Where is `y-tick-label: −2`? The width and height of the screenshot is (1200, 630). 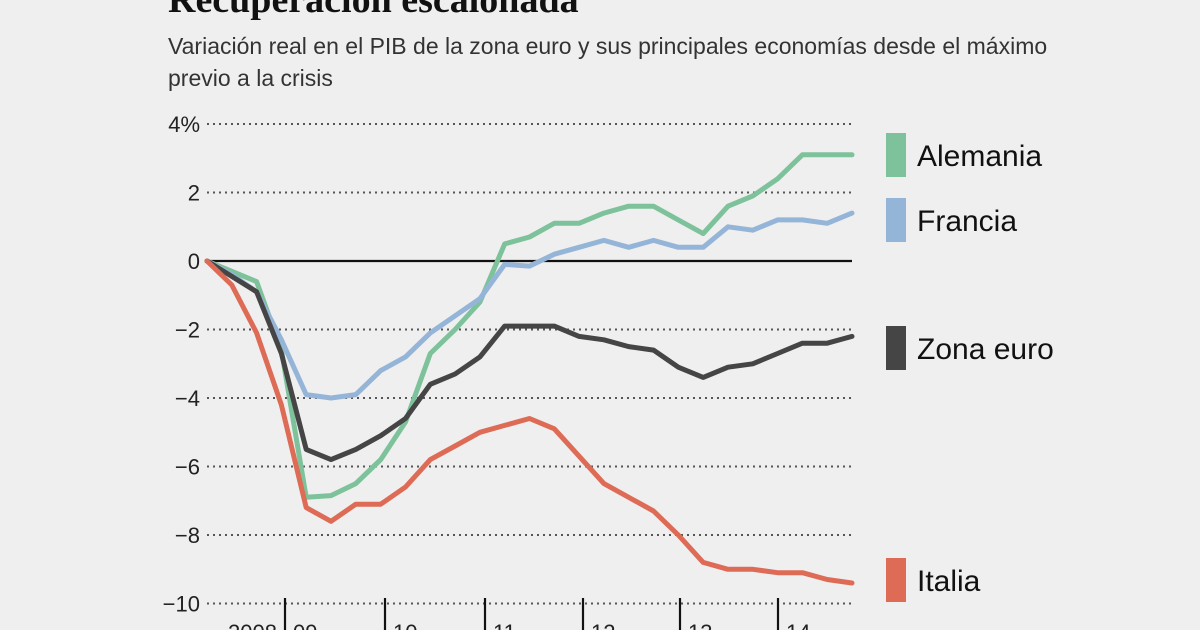 y-tick-label: −2 is located at coordinates (187, 330).